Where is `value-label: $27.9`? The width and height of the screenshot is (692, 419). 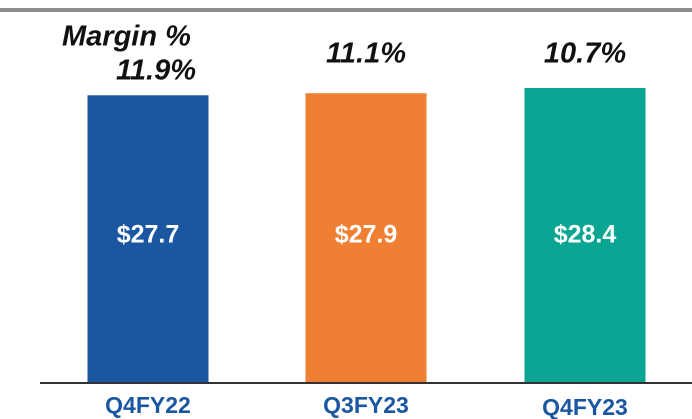 value-label: $27.9 is located at coordinates (366, 235).